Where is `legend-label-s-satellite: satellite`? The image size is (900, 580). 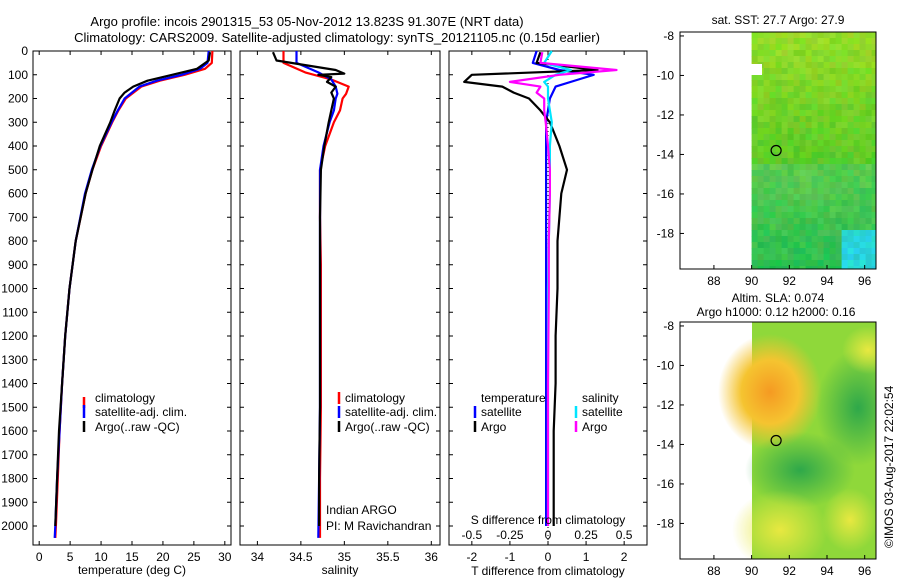
legend-label-s-satellite: satellite is located at coordinates (602, 412).